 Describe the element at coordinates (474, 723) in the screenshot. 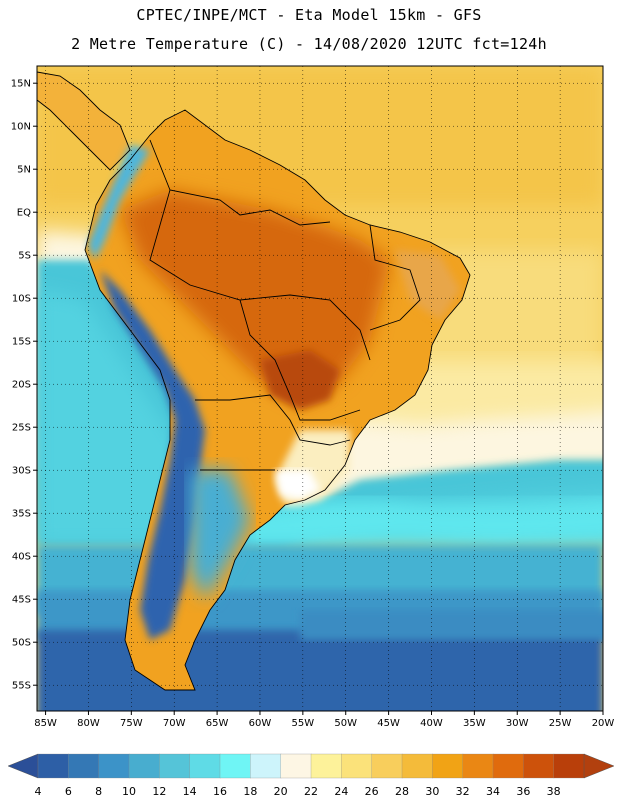

I see `lon-tick-label: 35W` at that location.